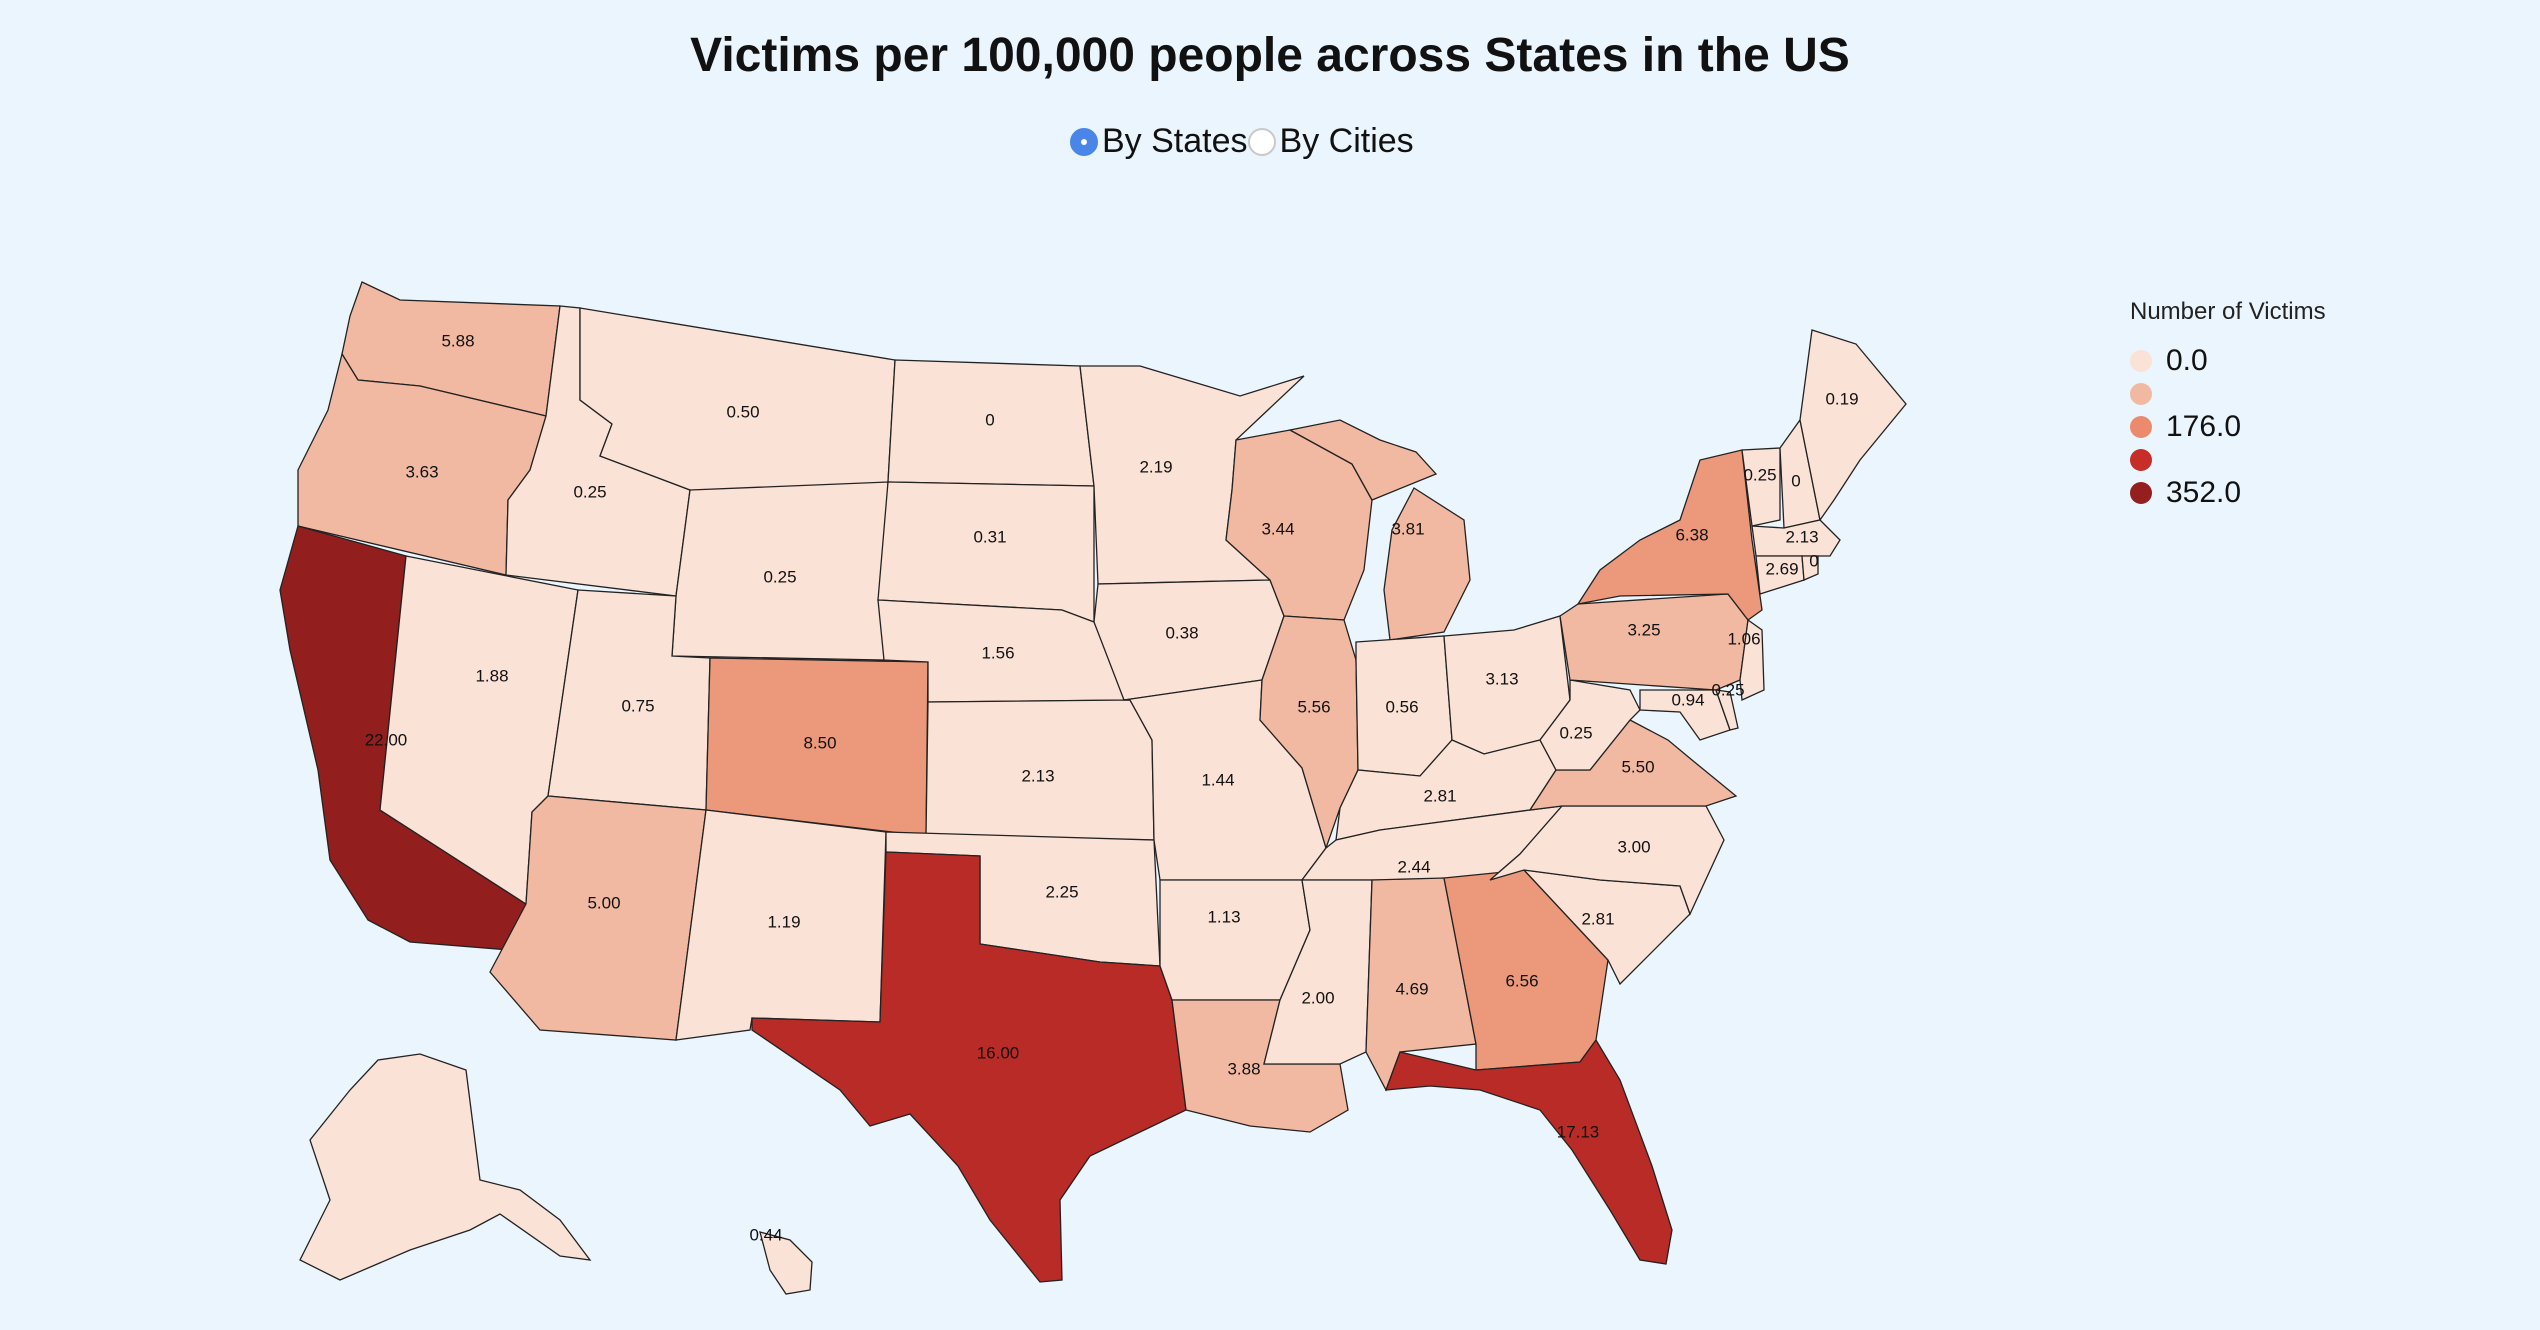  Describe the element at coordinates (2187, 360) in the screenshot. I see `legend-label: 0.0` at that location.